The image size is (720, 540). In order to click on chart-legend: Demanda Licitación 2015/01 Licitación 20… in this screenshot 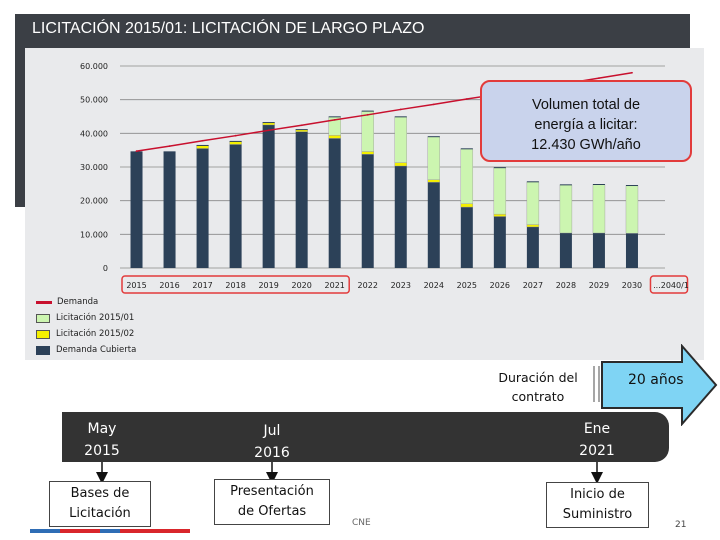, I will do `click(86, 326)`.